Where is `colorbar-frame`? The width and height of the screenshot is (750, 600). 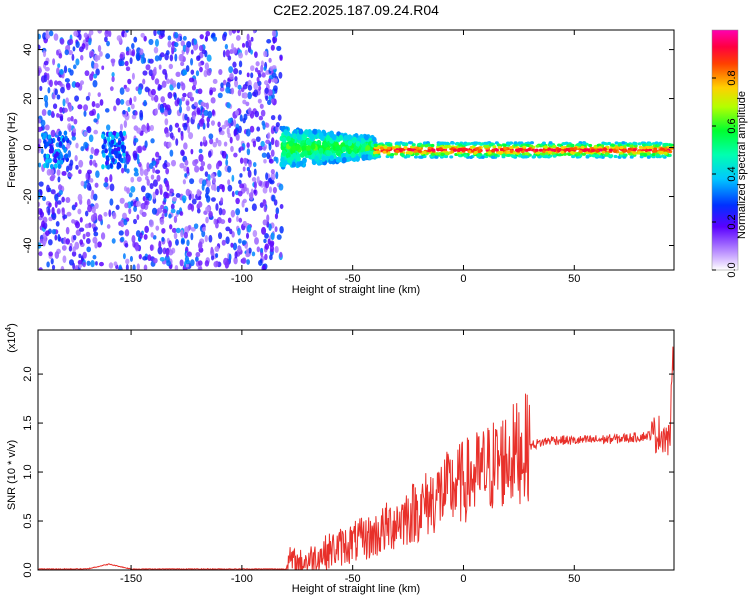 colorbar-frame is located at coordinates (725, 150).